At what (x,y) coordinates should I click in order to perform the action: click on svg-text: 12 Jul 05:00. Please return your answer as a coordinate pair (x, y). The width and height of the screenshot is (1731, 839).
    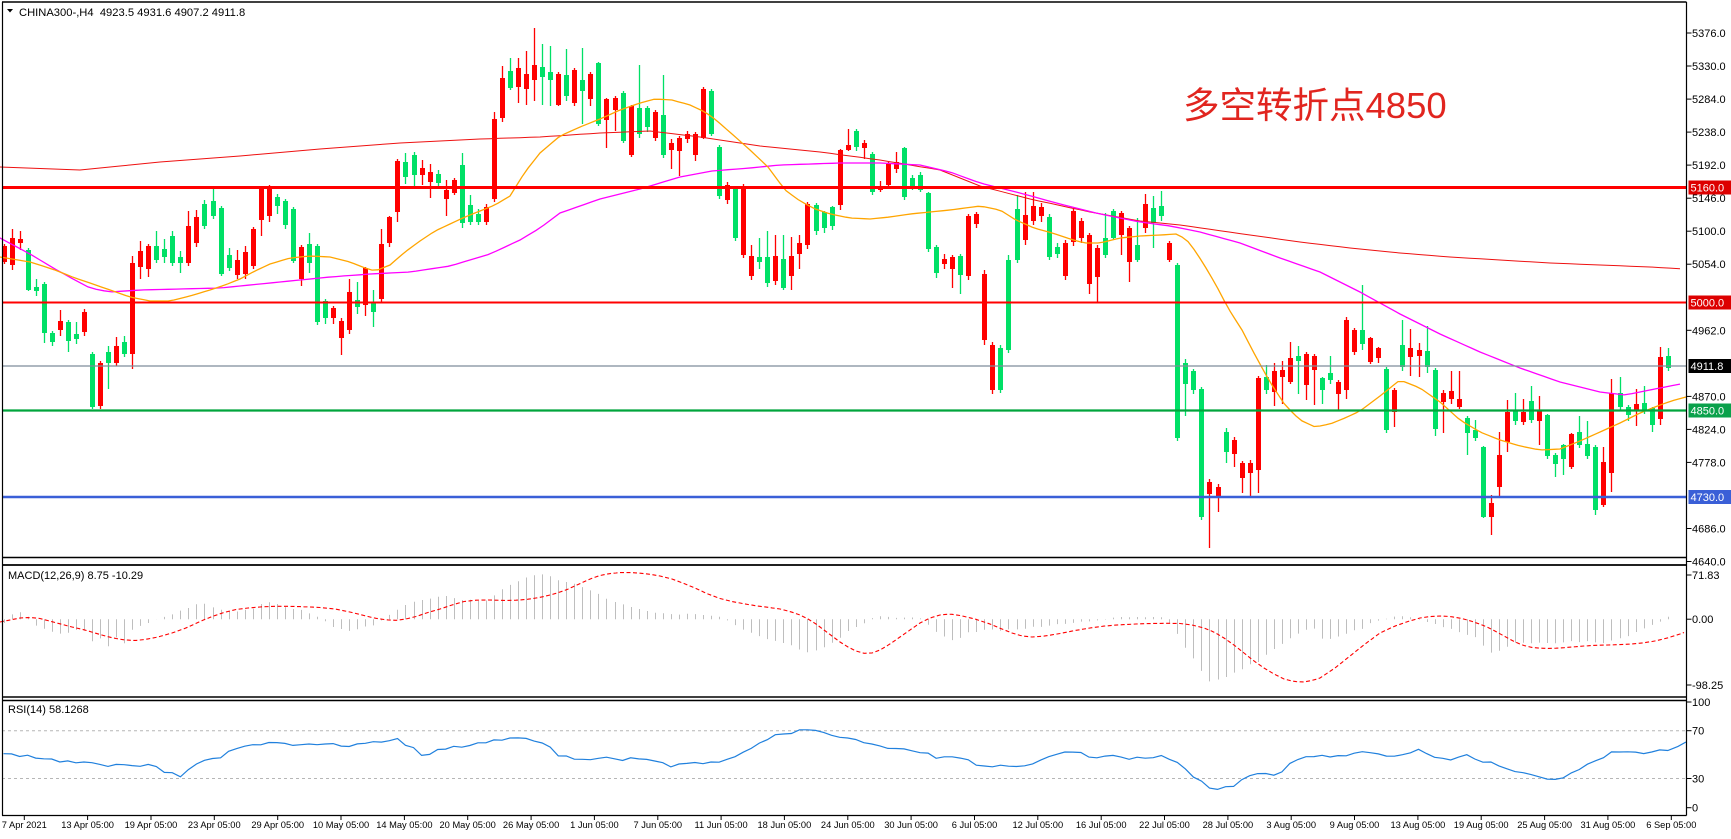
    Looking at the image, I should click on (1037, 825).